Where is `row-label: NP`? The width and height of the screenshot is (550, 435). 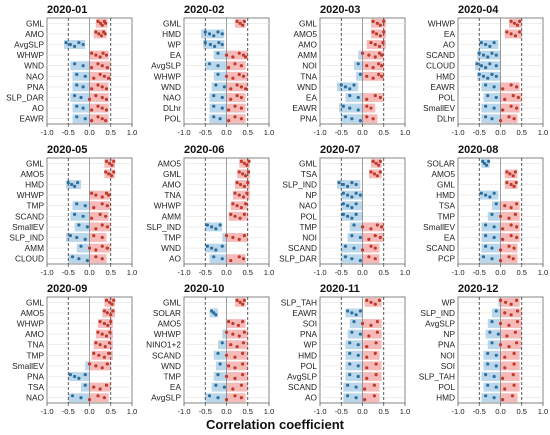 row-label: NP is located at coordinates (311, 195).